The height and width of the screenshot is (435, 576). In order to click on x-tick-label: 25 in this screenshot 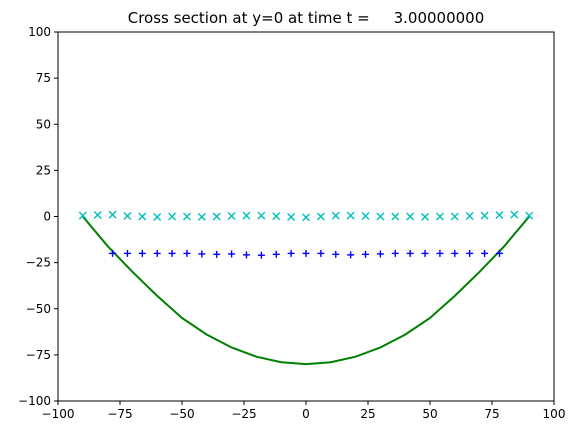, I will do `click(367, 414)`.